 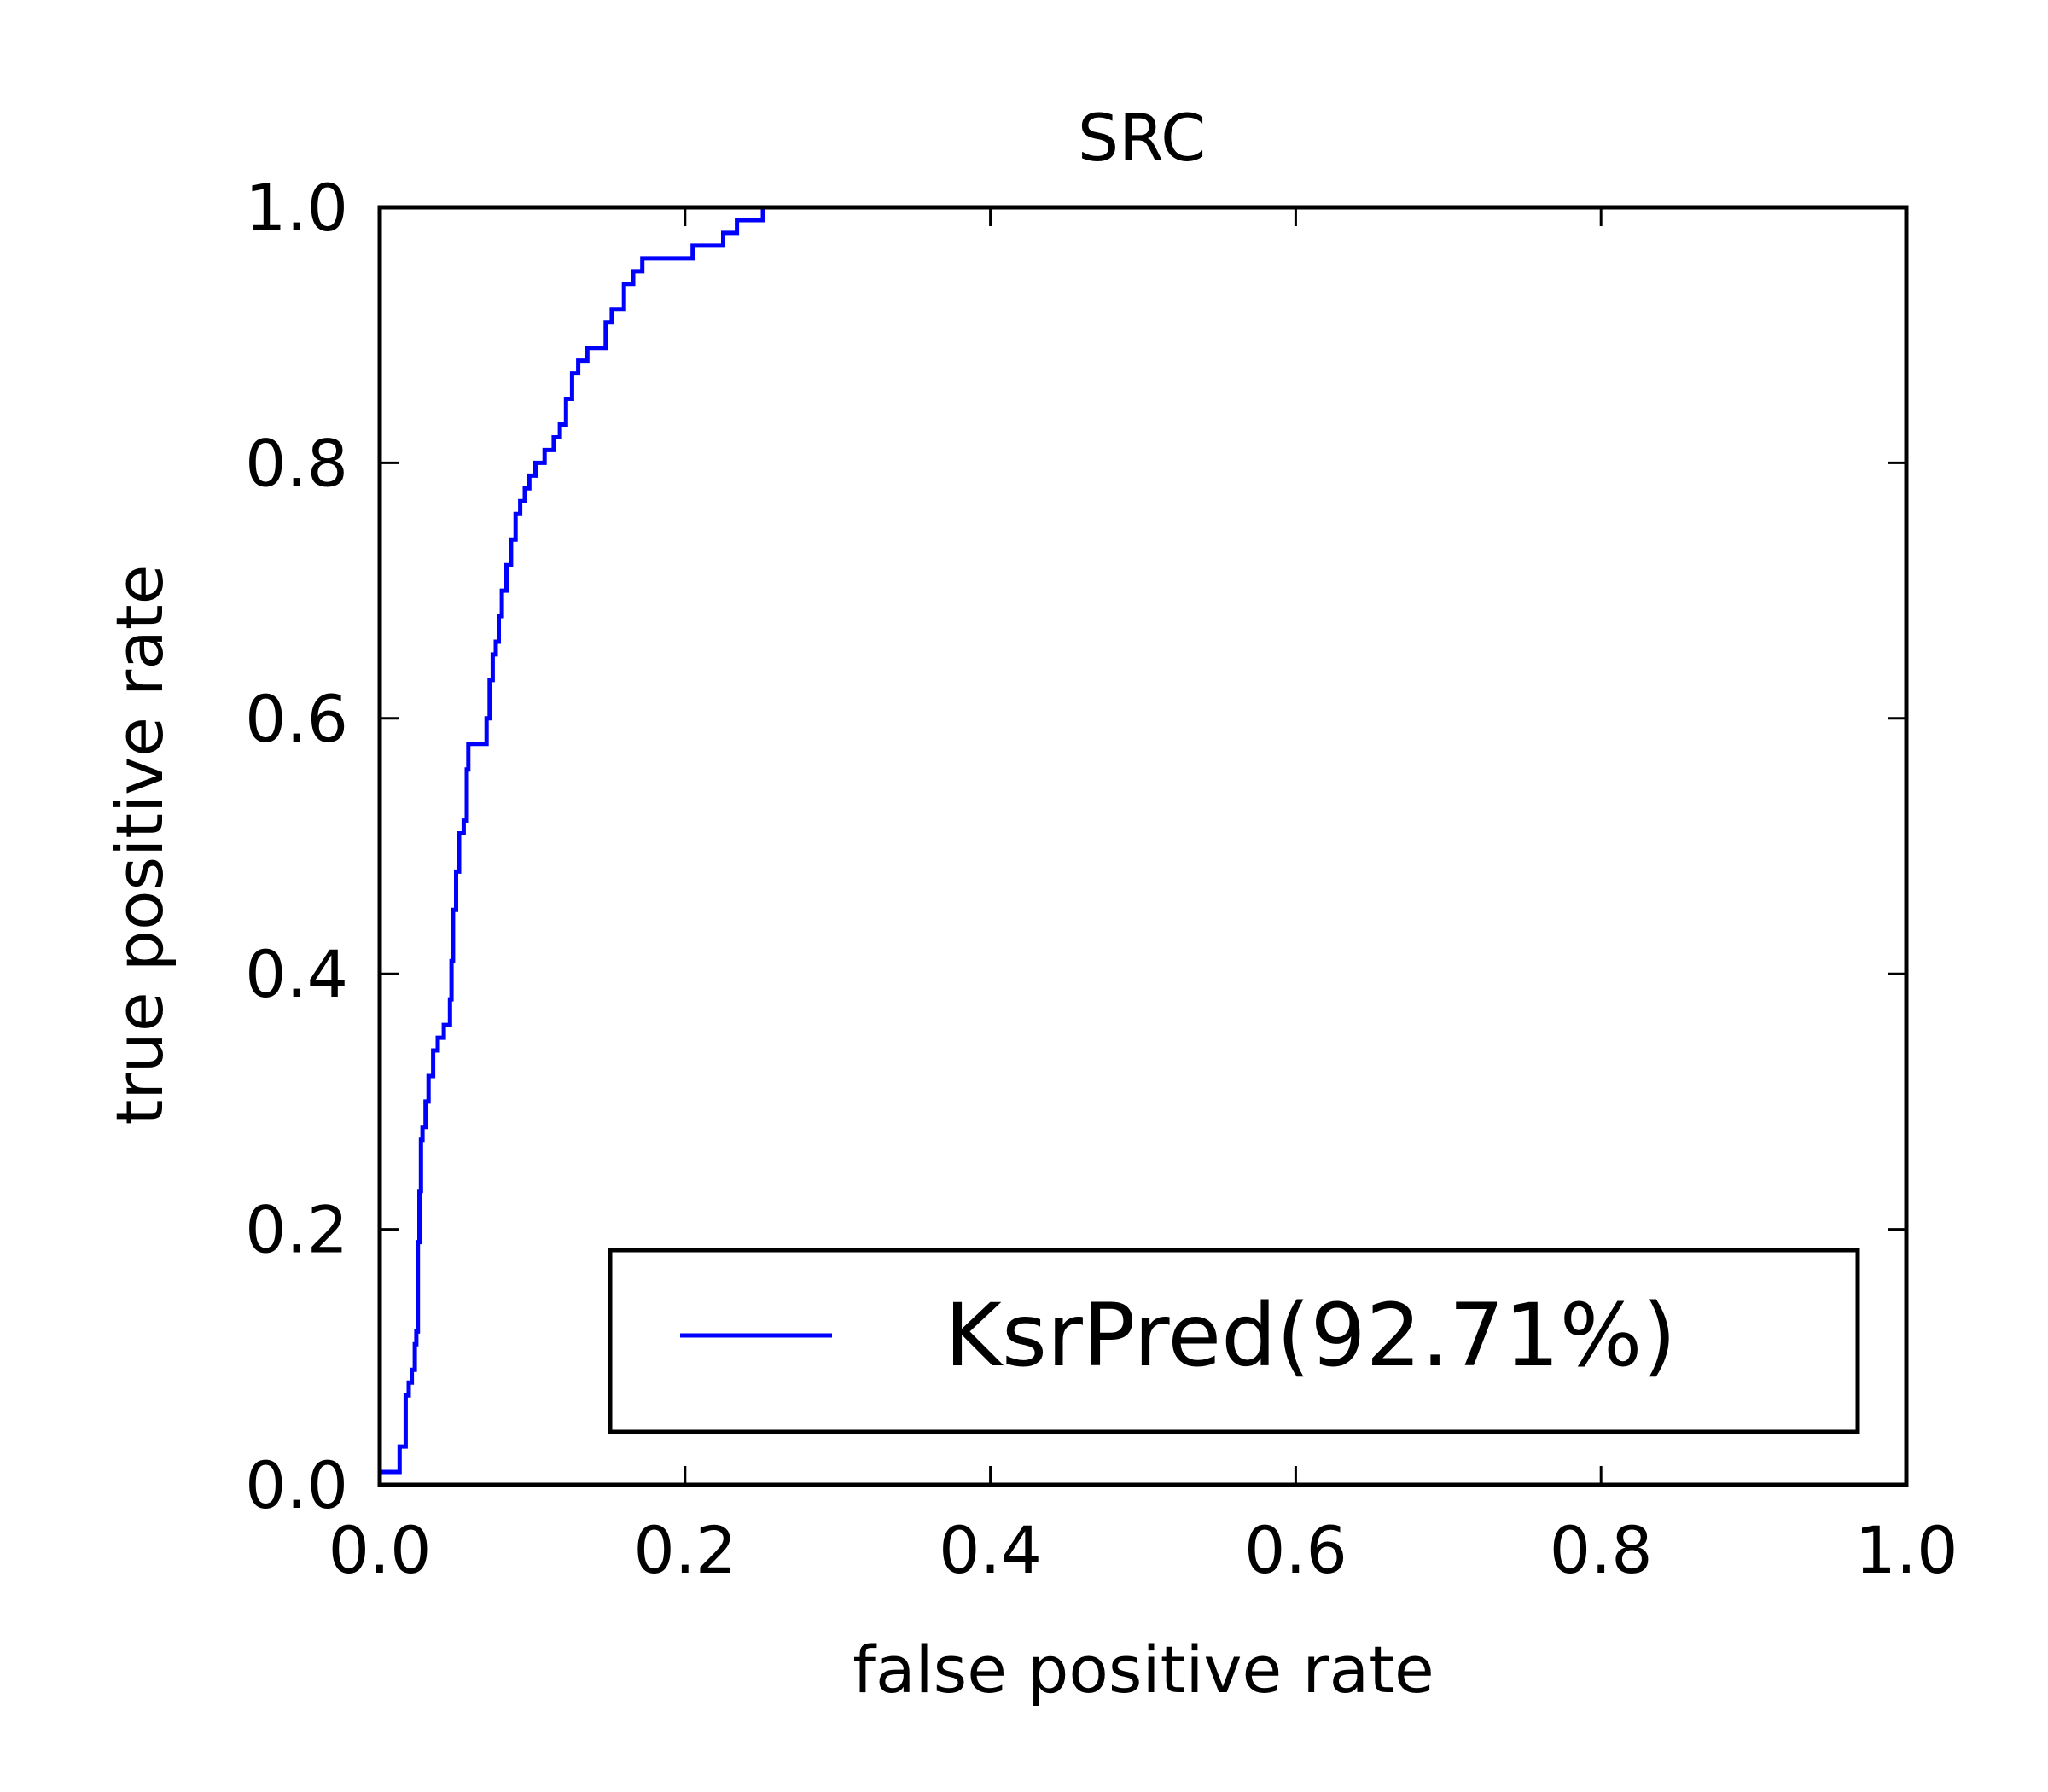 I want to click on x-axis-label: false positive rate, so click(x=1143, y=1670).